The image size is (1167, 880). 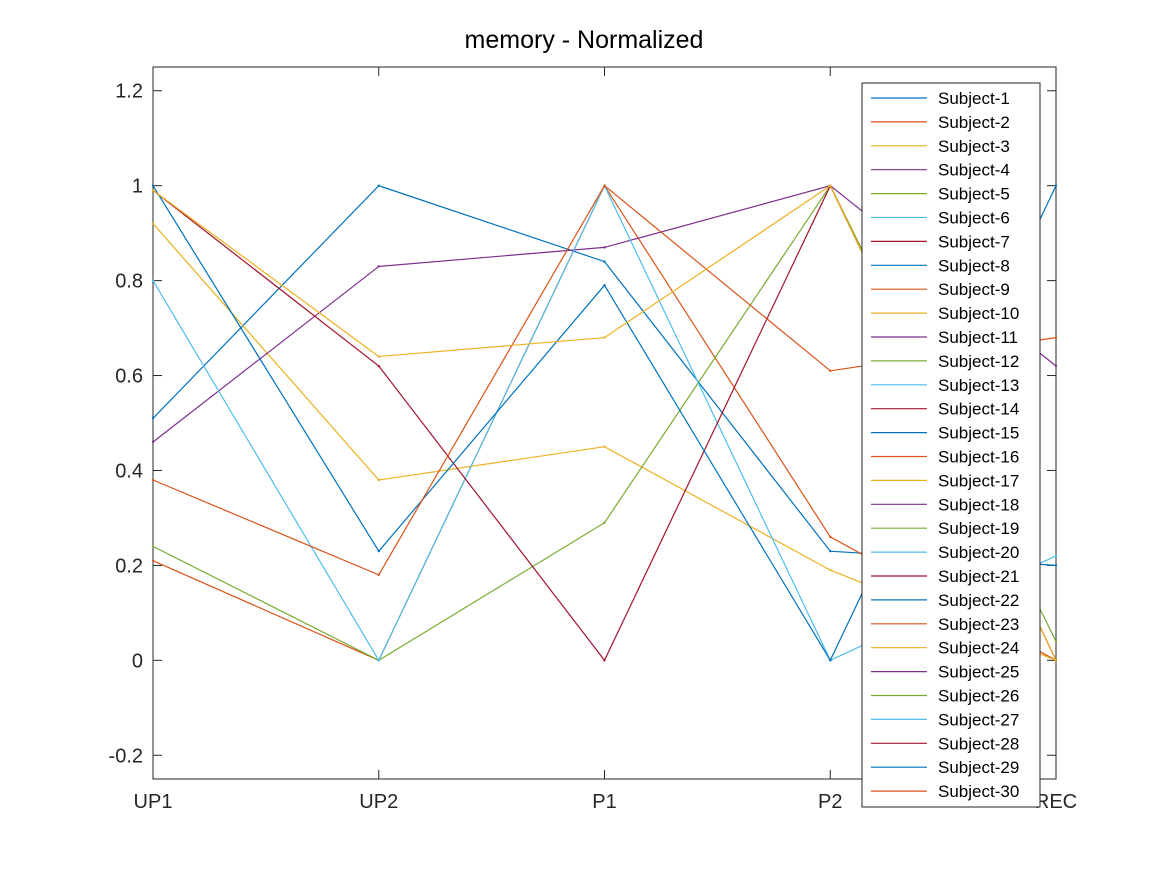 I want to click on legend-label: Subject-23, so click(x=978, y=624).